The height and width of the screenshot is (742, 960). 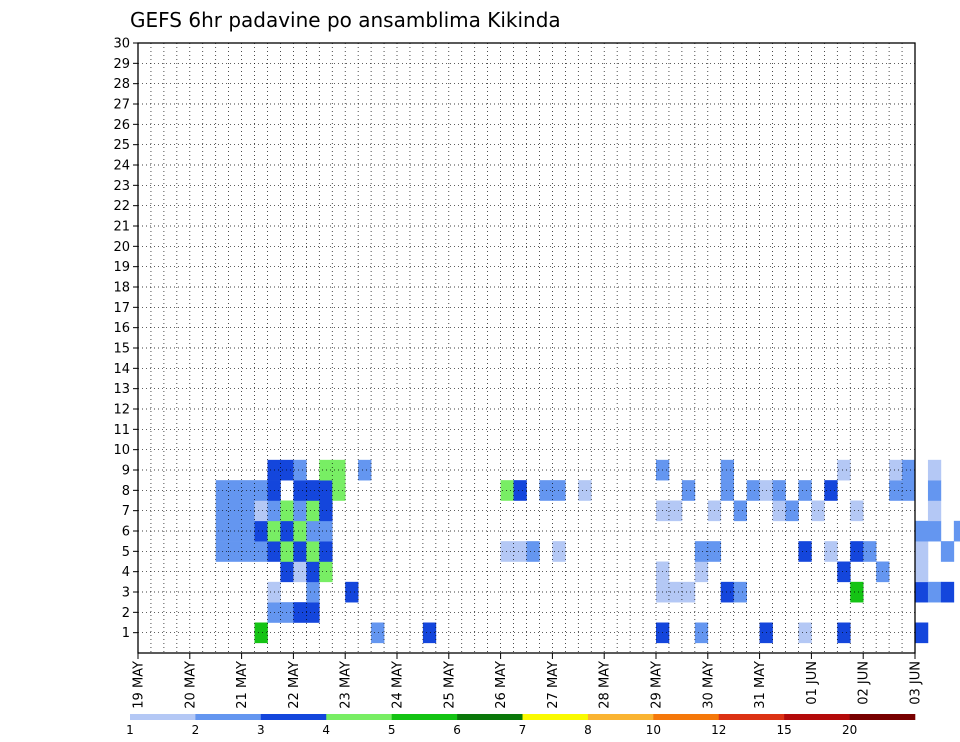 What do you see at coordinates (121, 288) in the screenshot?
I see `y-tick-label: 18` at bounding box center [121, 288].